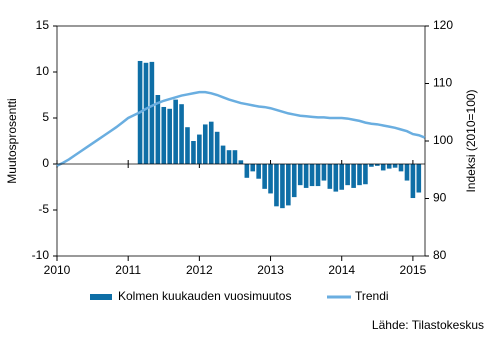  Describe the element at coordinates (101, 297) in the screenshot. I see `legend-swatch` at that location.